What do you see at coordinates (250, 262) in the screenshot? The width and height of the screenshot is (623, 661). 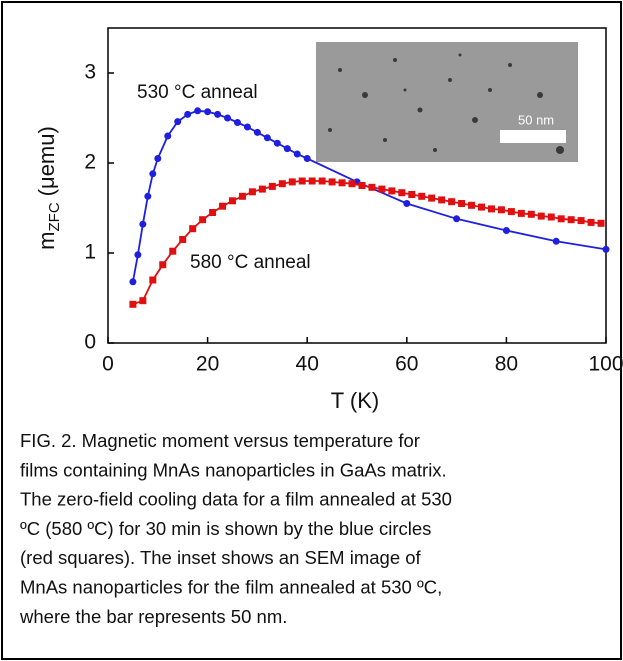 I see `annotation: 580 °C anneal` at bounding box center [250, 262].